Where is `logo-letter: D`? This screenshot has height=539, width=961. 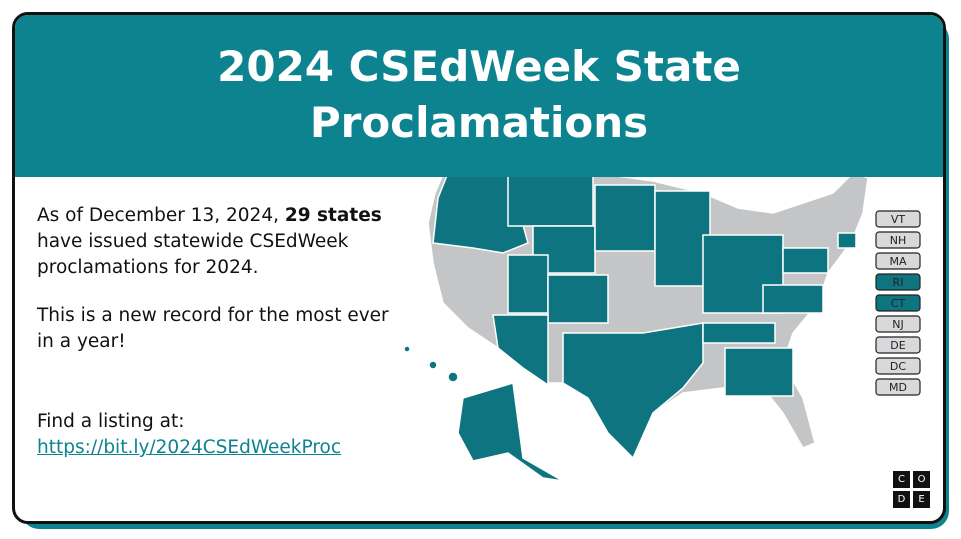
logo-letter: D is located at coordinates (901, 499).